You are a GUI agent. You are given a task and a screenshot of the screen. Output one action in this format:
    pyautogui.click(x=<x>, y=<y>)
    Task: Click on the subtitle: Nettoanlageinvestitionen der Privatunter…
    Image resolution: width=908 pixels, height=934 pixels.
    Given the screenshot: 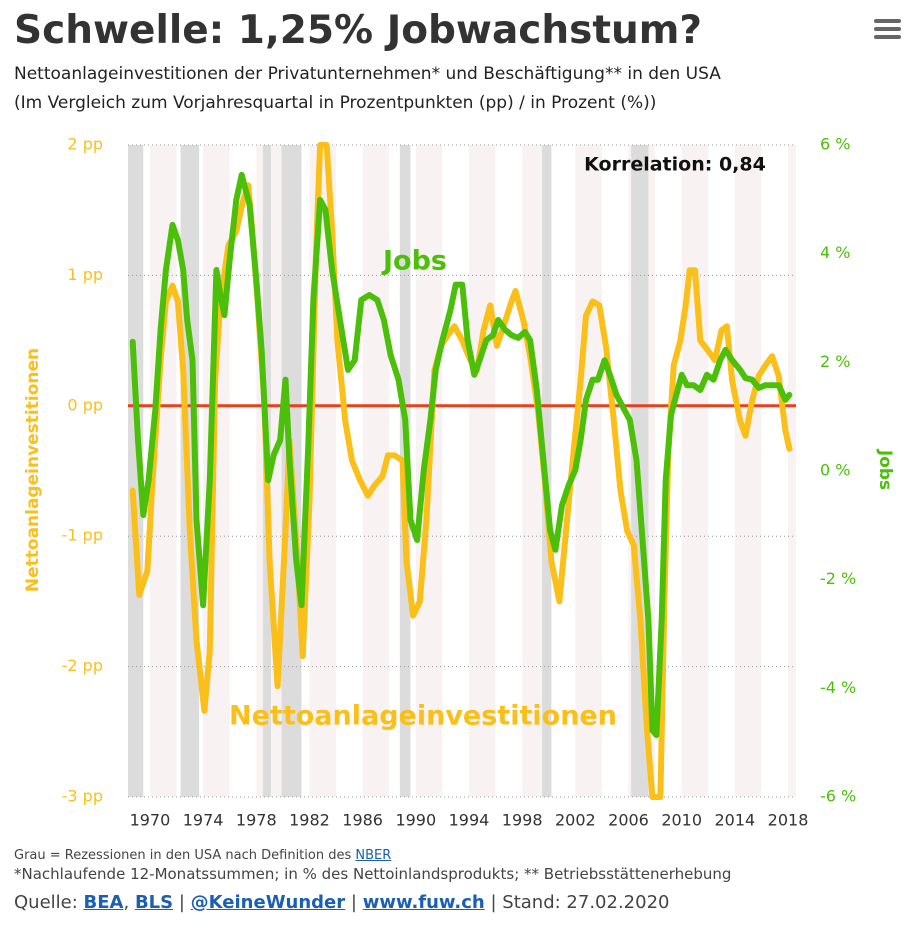 What is the action you would take?
    pyautogui.click(x=367, y=74)
    